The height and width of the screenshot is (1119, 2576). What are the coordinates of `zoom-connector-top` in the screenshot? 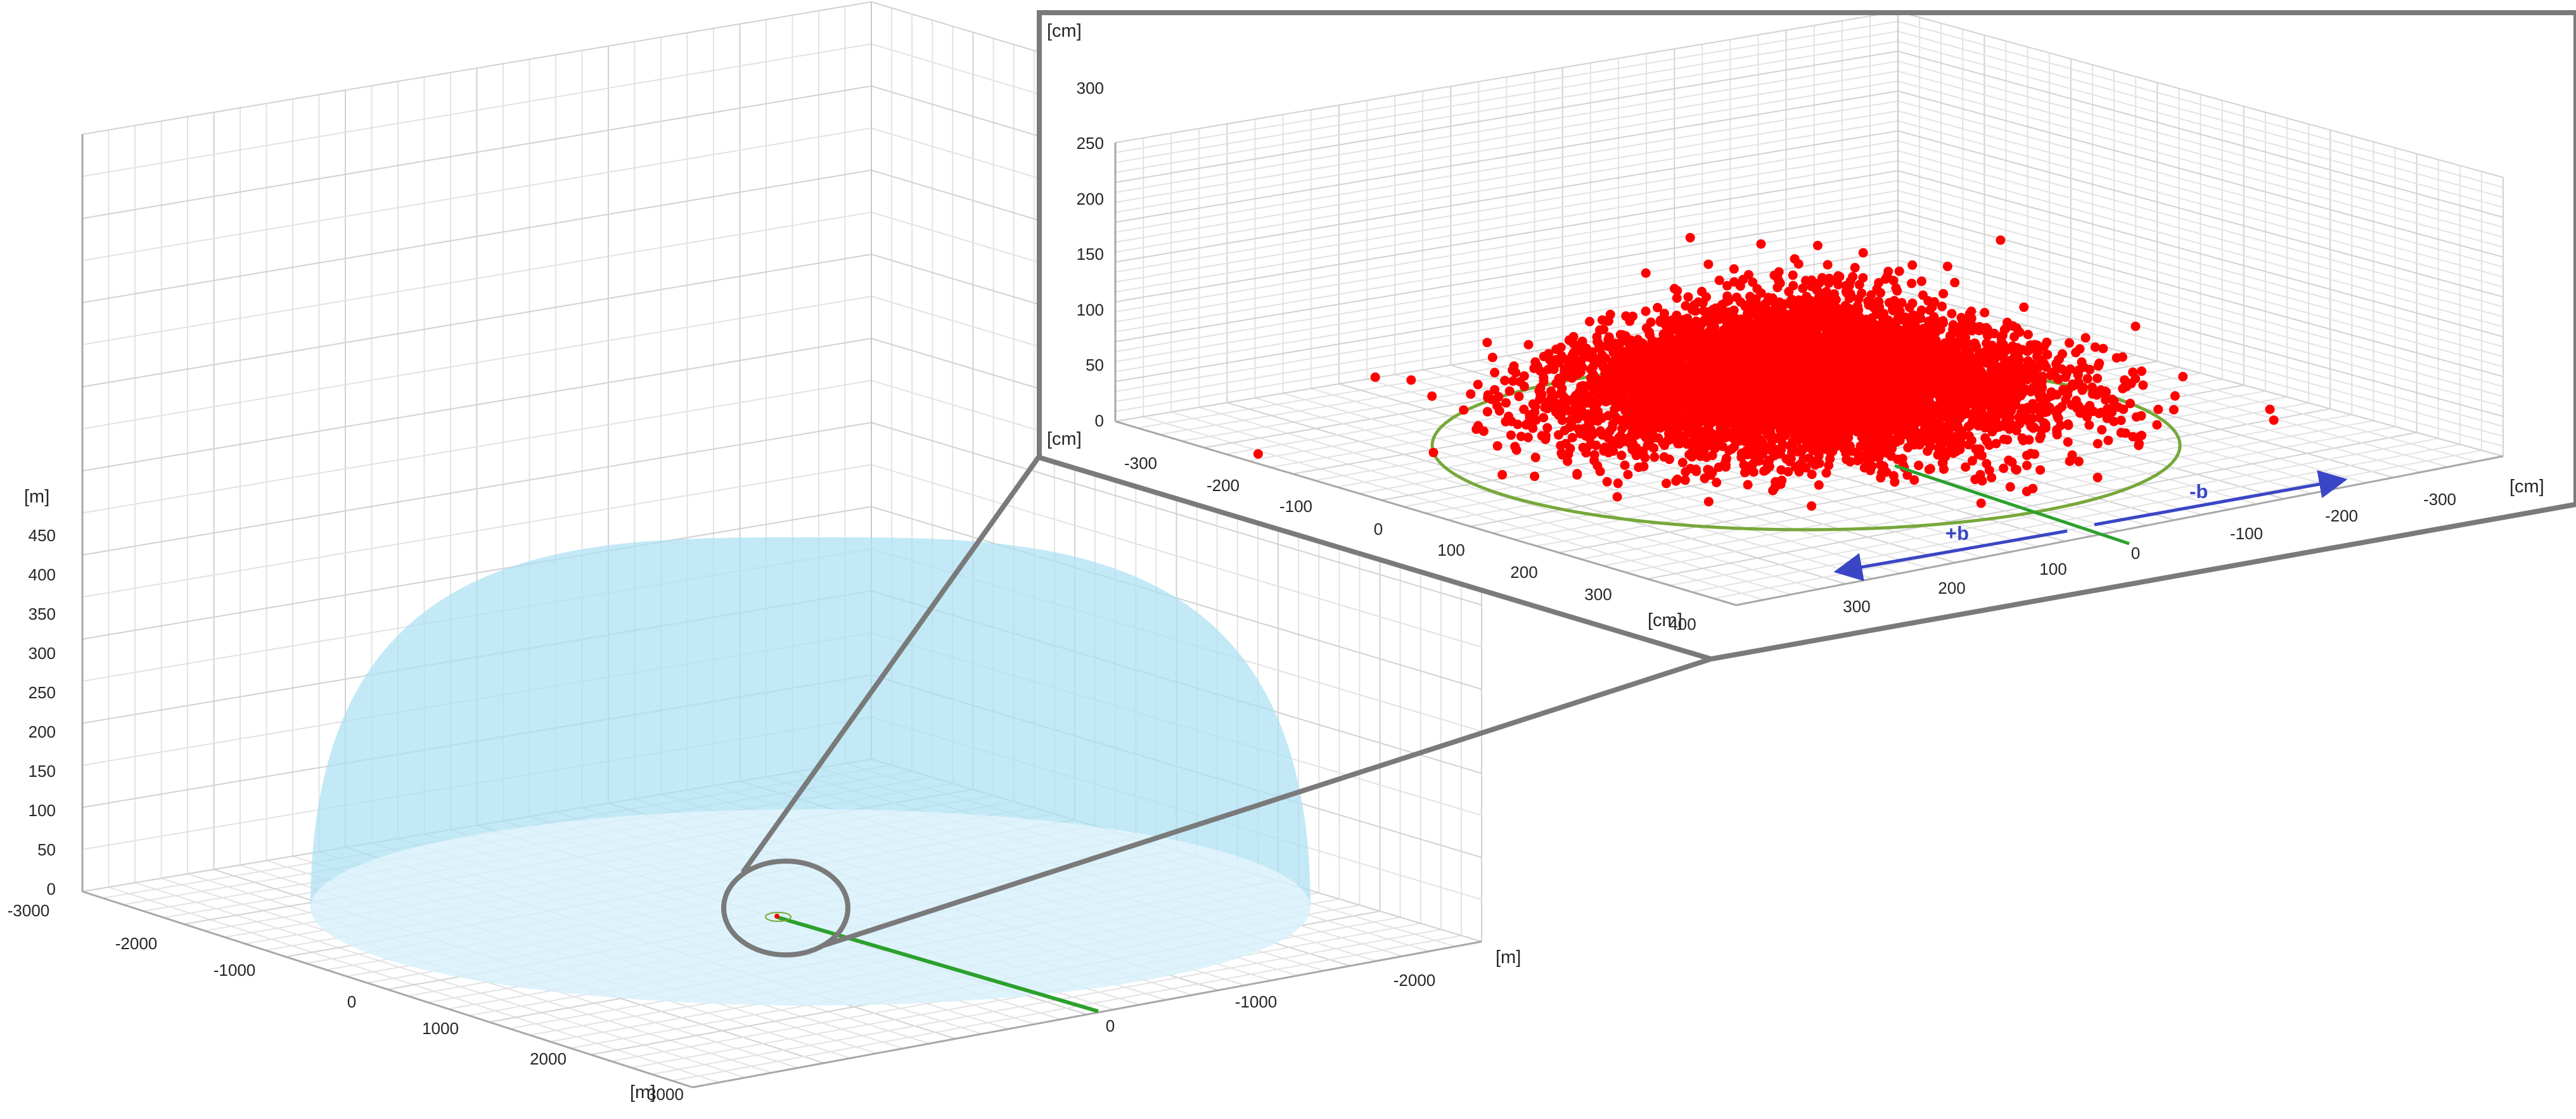 It's located at (891, 664).